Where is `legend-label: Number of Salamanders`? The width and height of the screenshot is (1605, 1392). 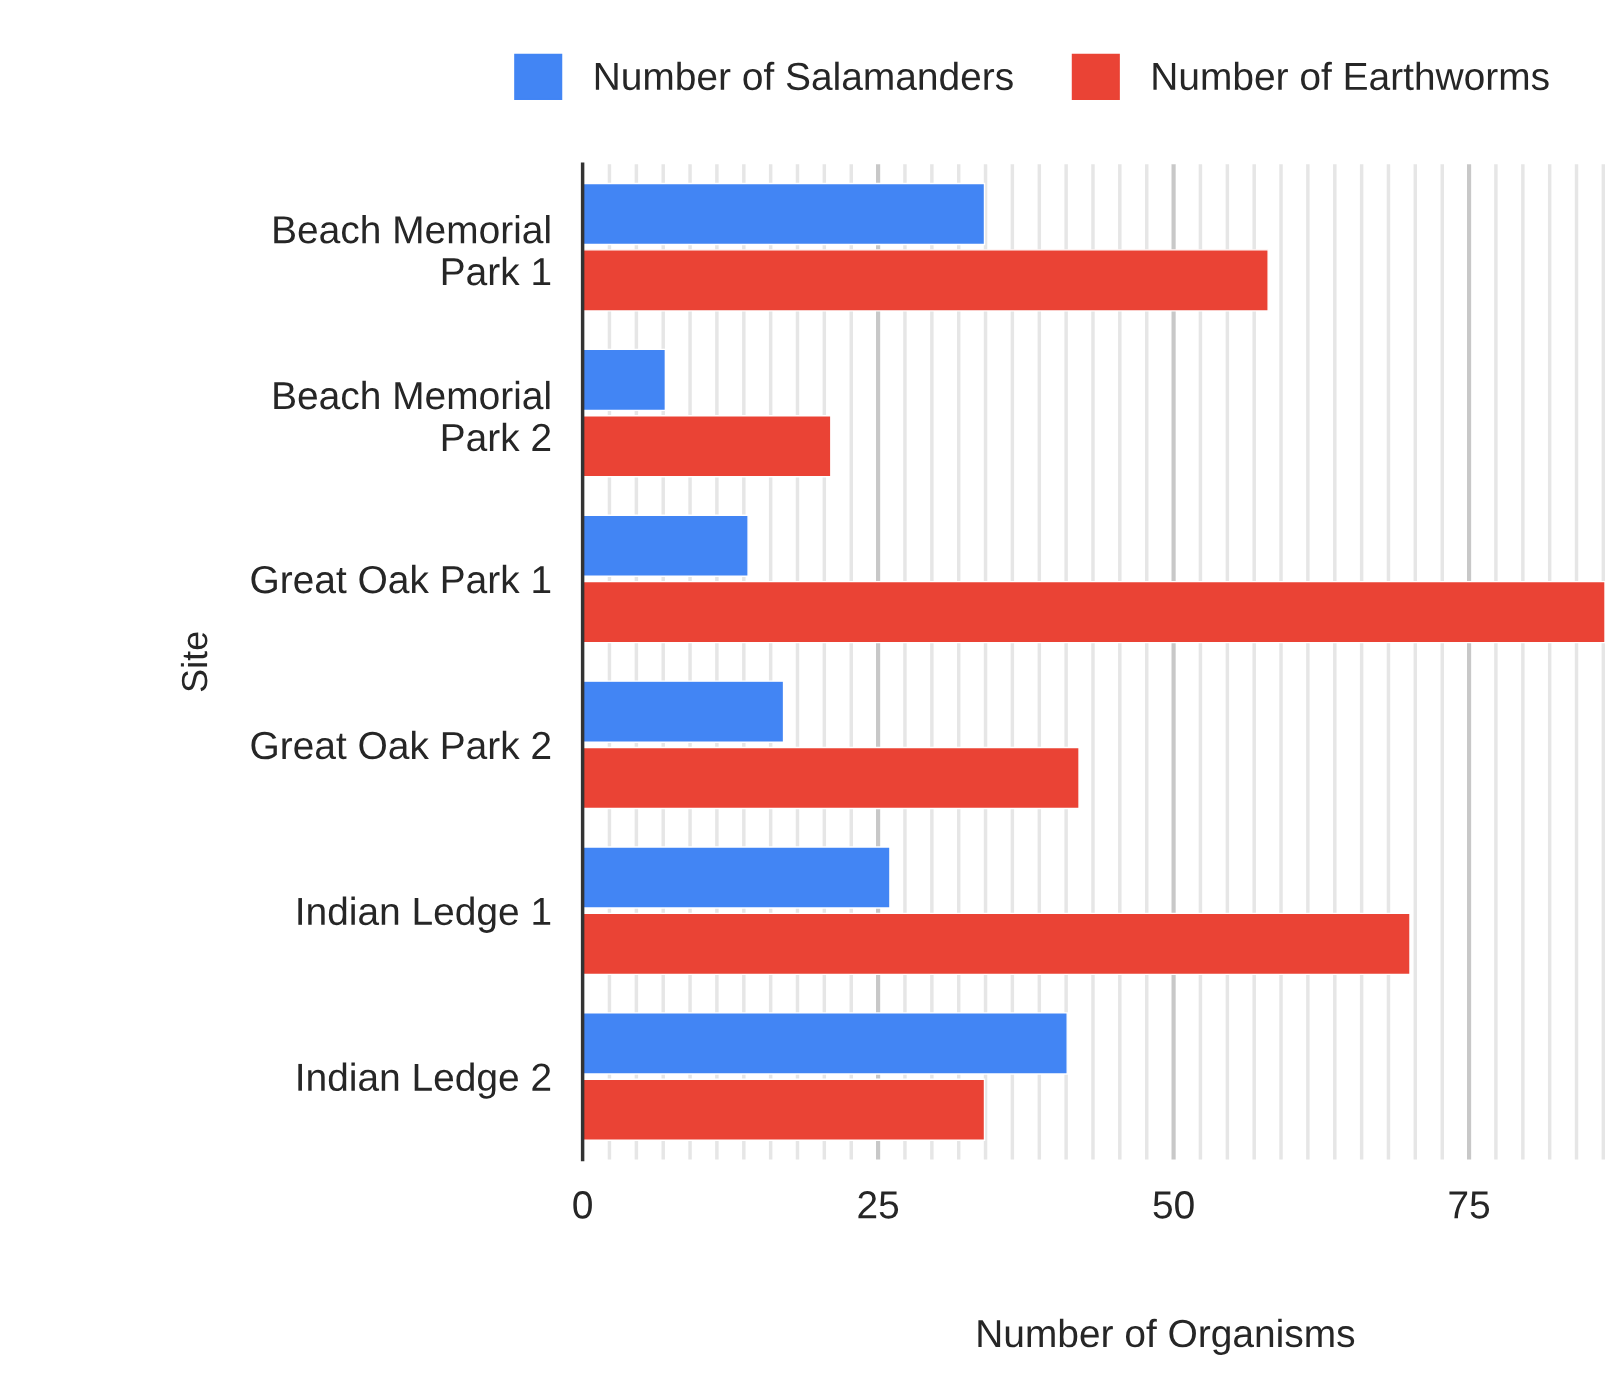
legend-label: Number of Salamanders is located at coordinates (804, 76).